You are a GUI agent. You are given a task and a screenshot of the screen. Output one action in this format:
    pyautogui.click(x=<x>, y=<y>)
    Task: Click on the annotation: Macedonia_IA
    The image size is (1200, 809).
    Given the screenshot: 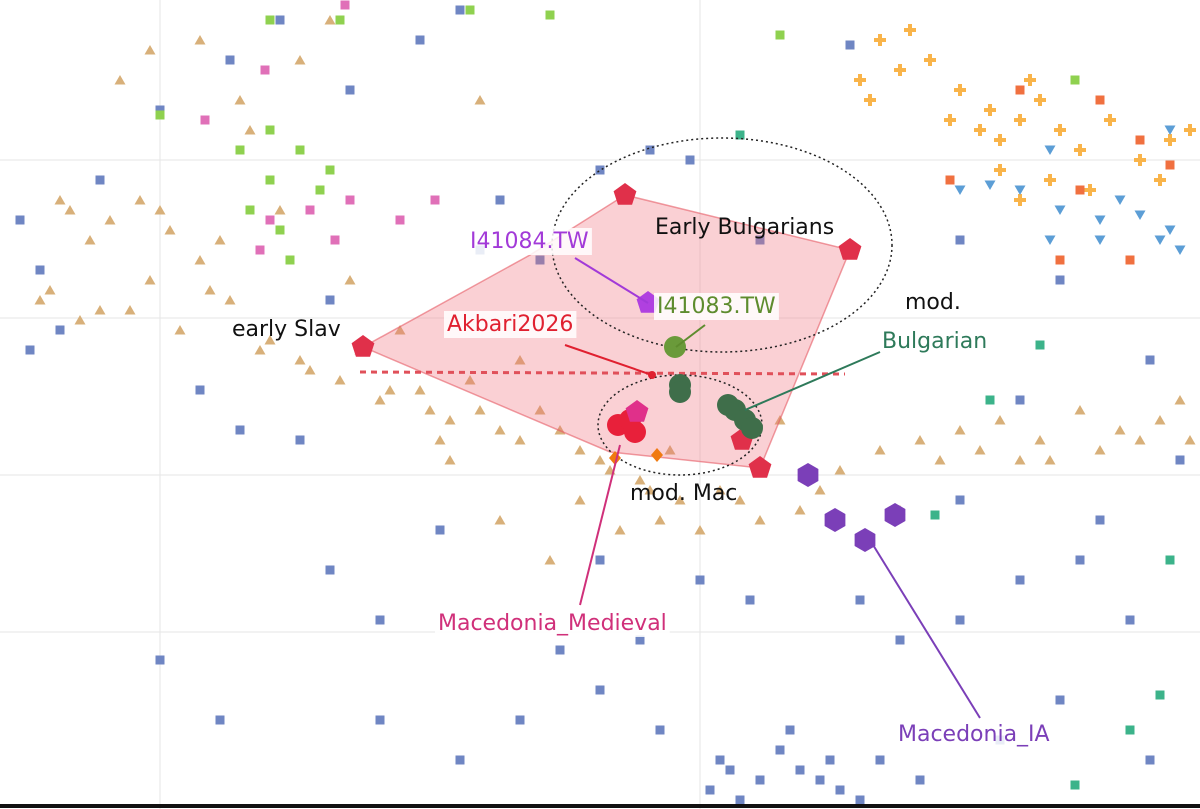 What is the action you would take?
    pyautogui.click(x=974, y=734)
    